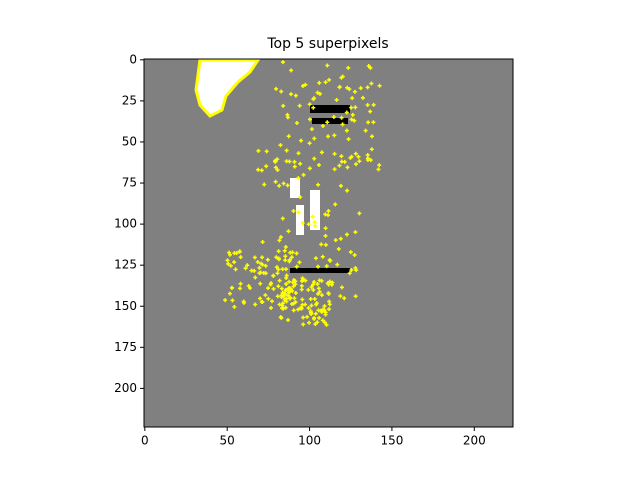 The image size is (640, 480). I want to click on x-tick-label: 200, so click(474, 441).